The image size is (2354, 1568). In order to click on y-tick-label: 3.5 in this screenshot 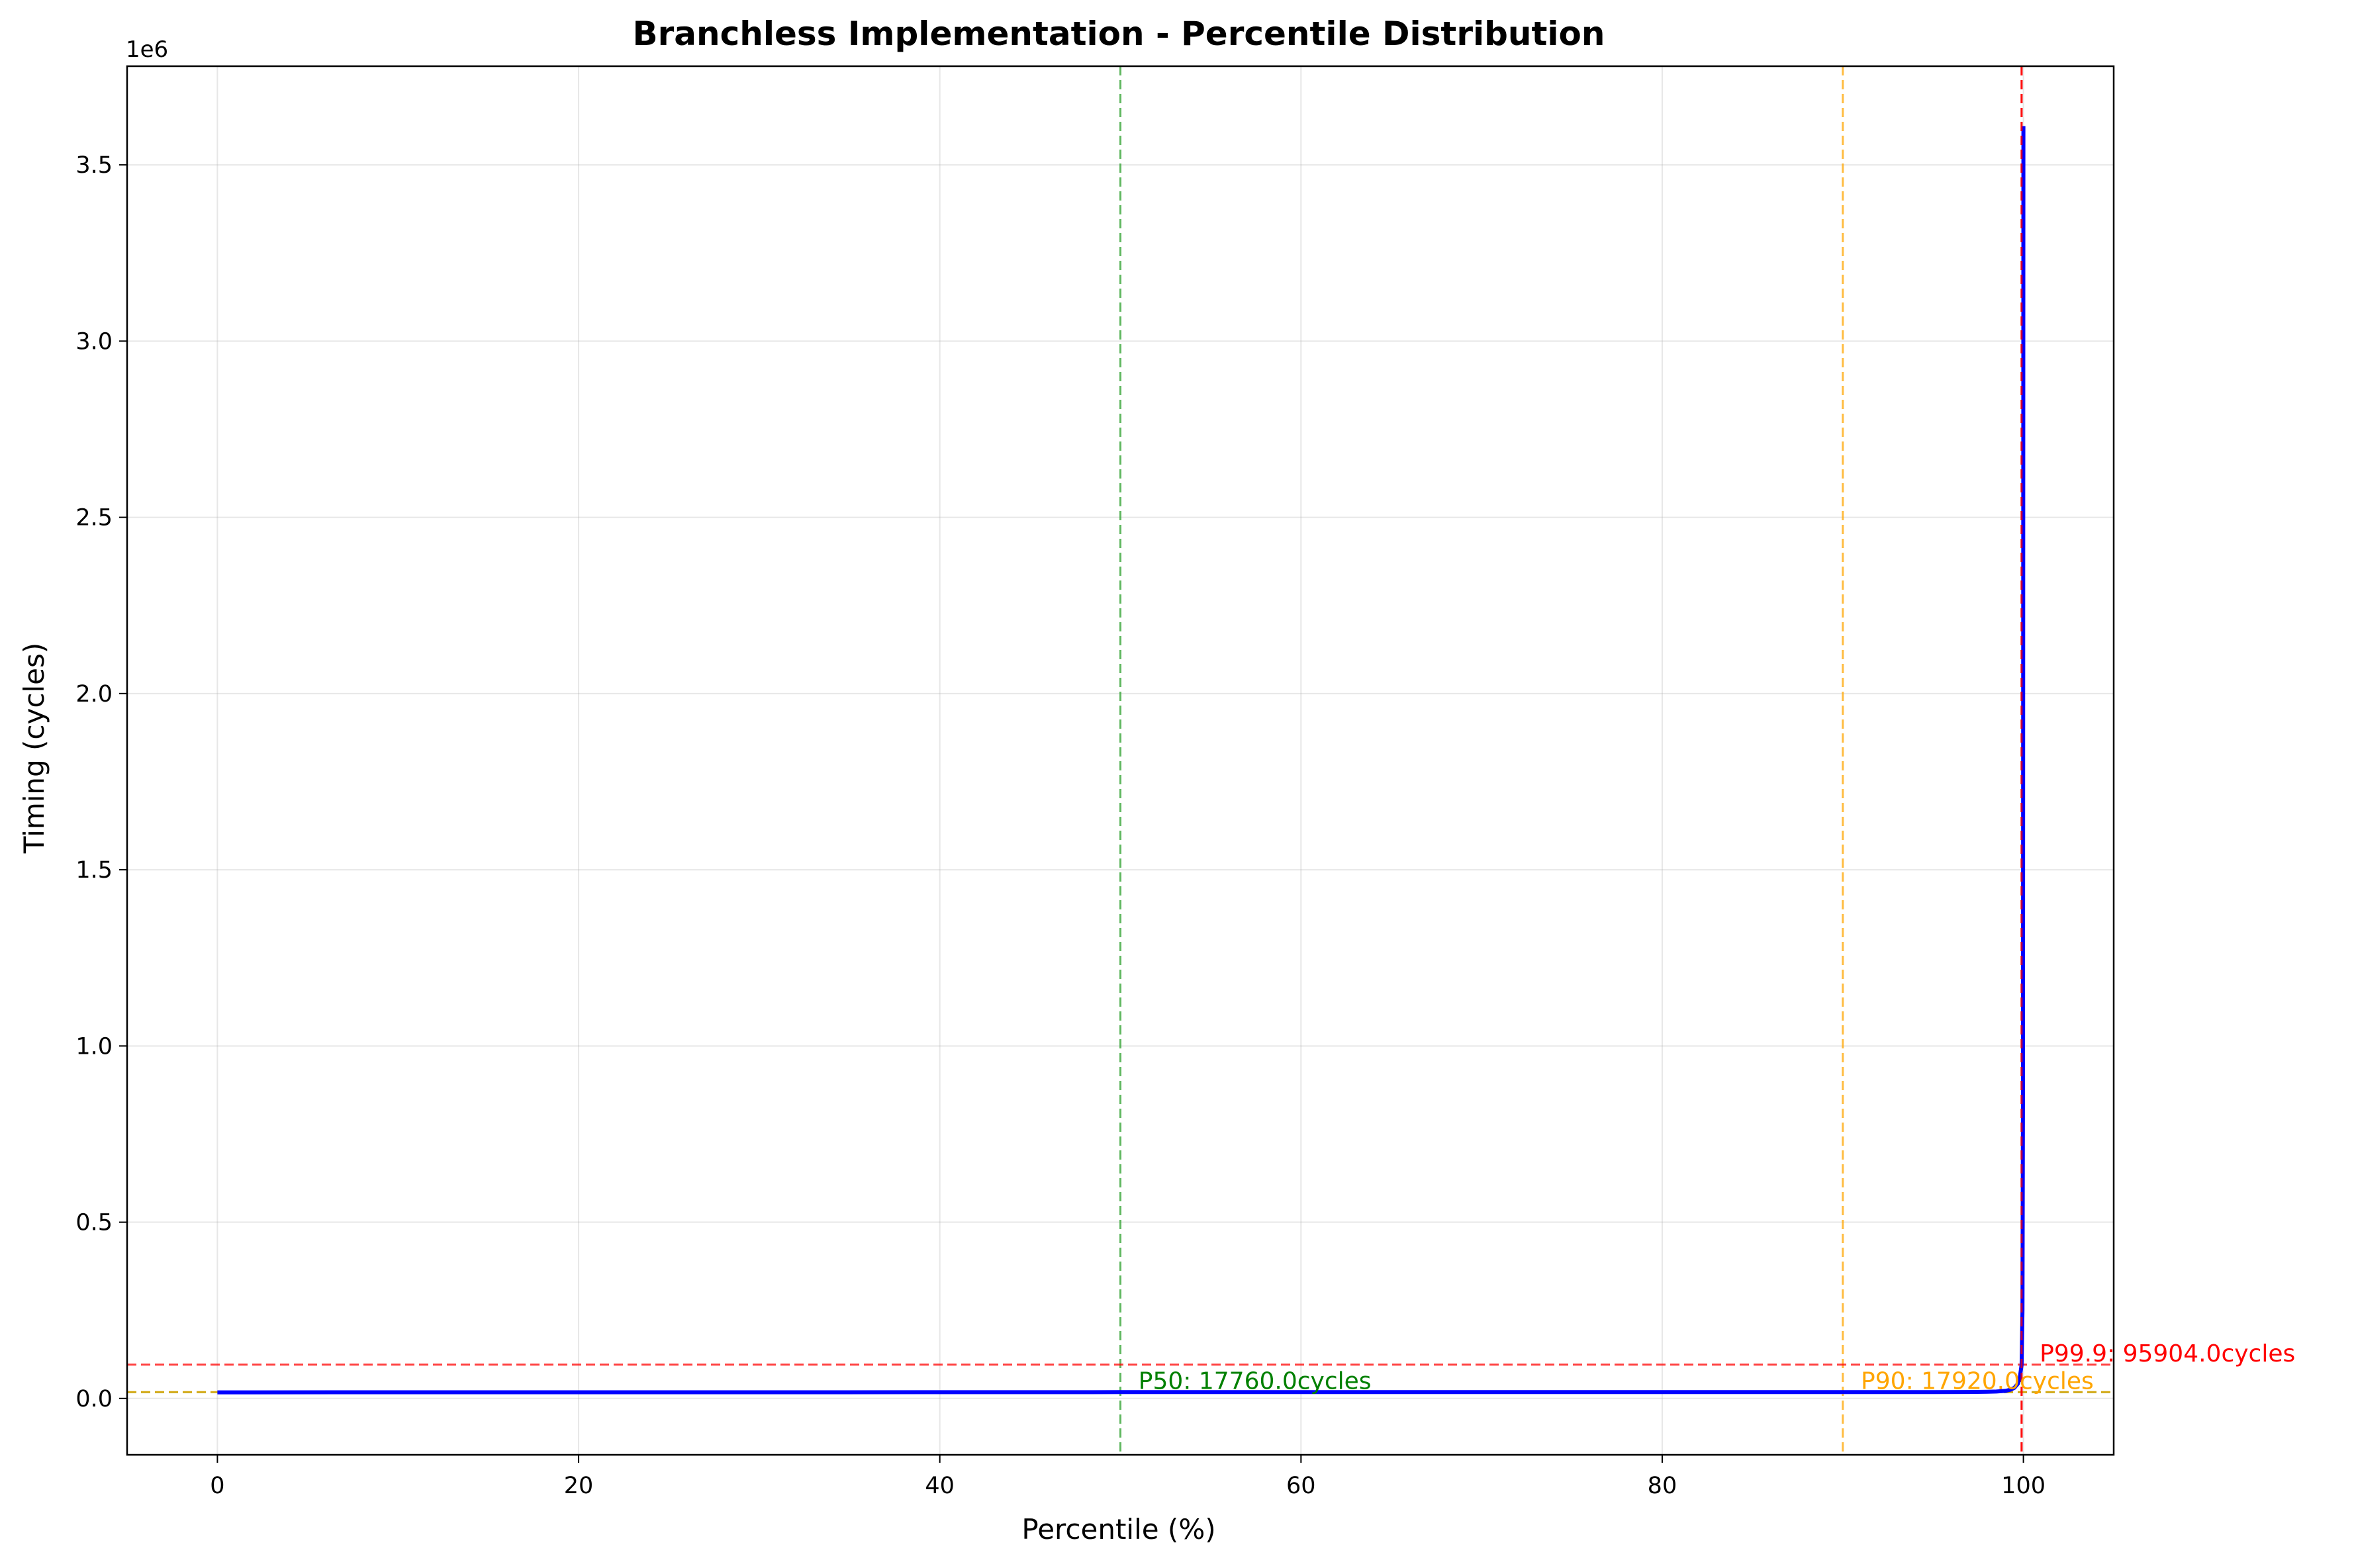, I will do `click(94, 165)`.